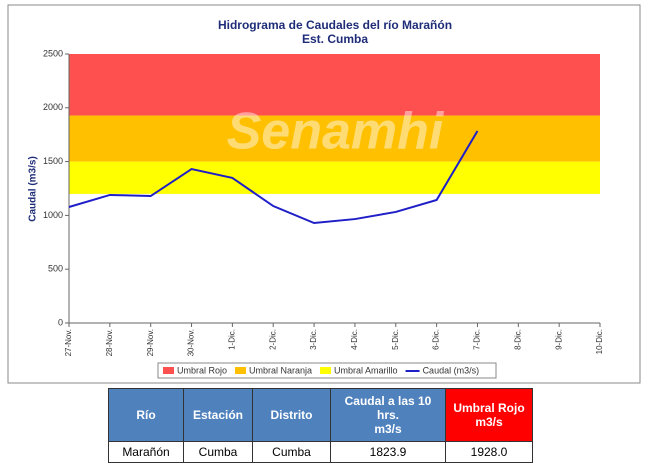  Describe the element at coordinates (335, 39) in the screenshot. I see `chart-subtitle: Est. Cumba` at that location.